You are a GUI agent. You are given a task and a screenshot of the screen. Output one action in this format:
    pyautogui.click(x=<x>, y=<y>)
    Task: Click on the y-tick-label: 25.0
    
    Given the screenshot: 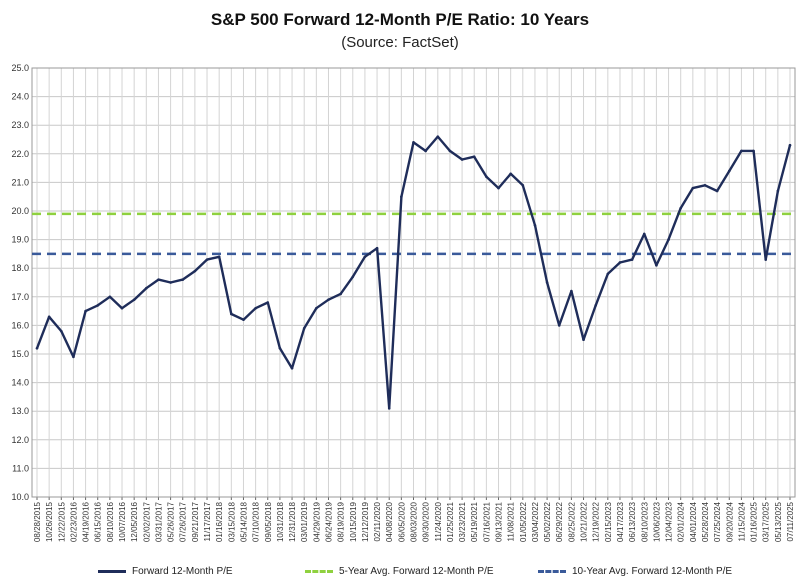 What is the action you would take?
    pyautogui.click(x=20, y=68)
    